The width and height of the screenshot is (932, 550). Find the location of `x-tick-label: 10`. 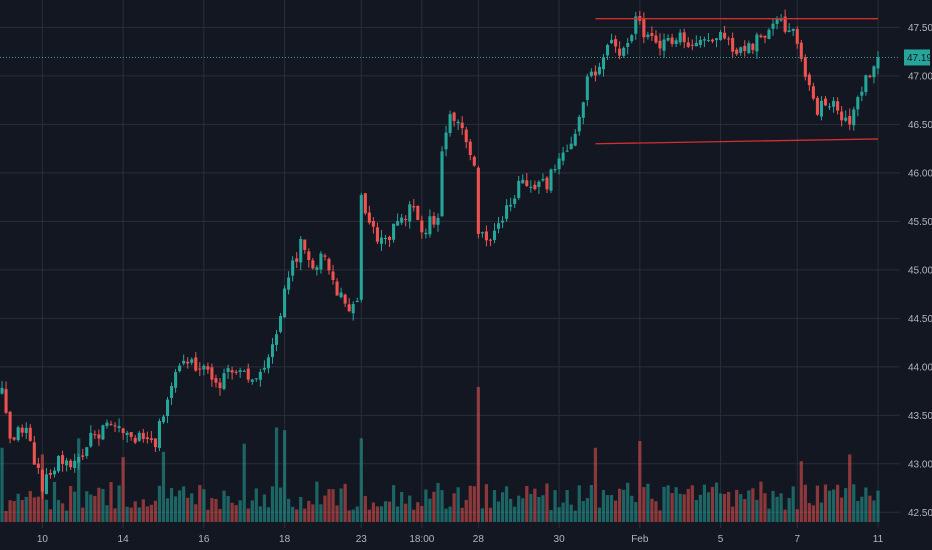

x-tick-label: 10 is located at coordinates (43, 539).